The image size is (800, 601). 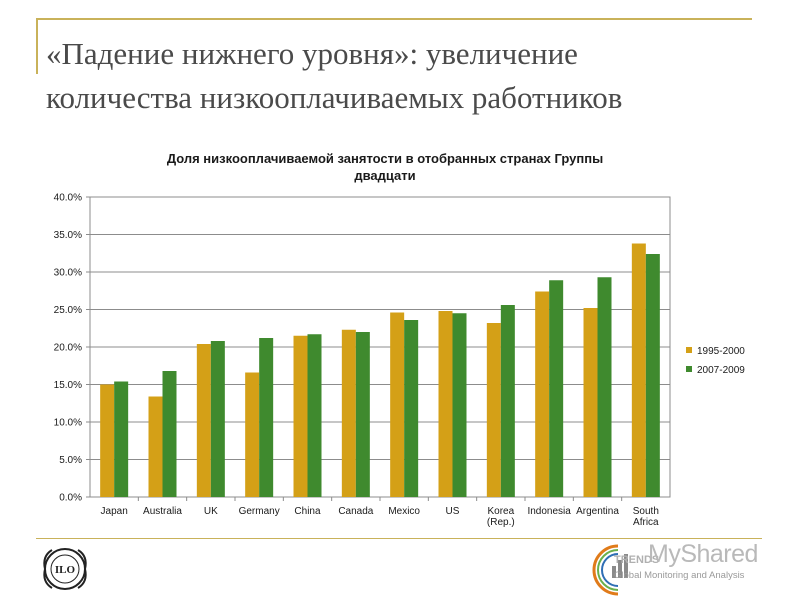 What do you see at coordinates (507, 401) in the screenshot?
I see `bar-2007-2009-korearep` at bounding box center [507, 401].